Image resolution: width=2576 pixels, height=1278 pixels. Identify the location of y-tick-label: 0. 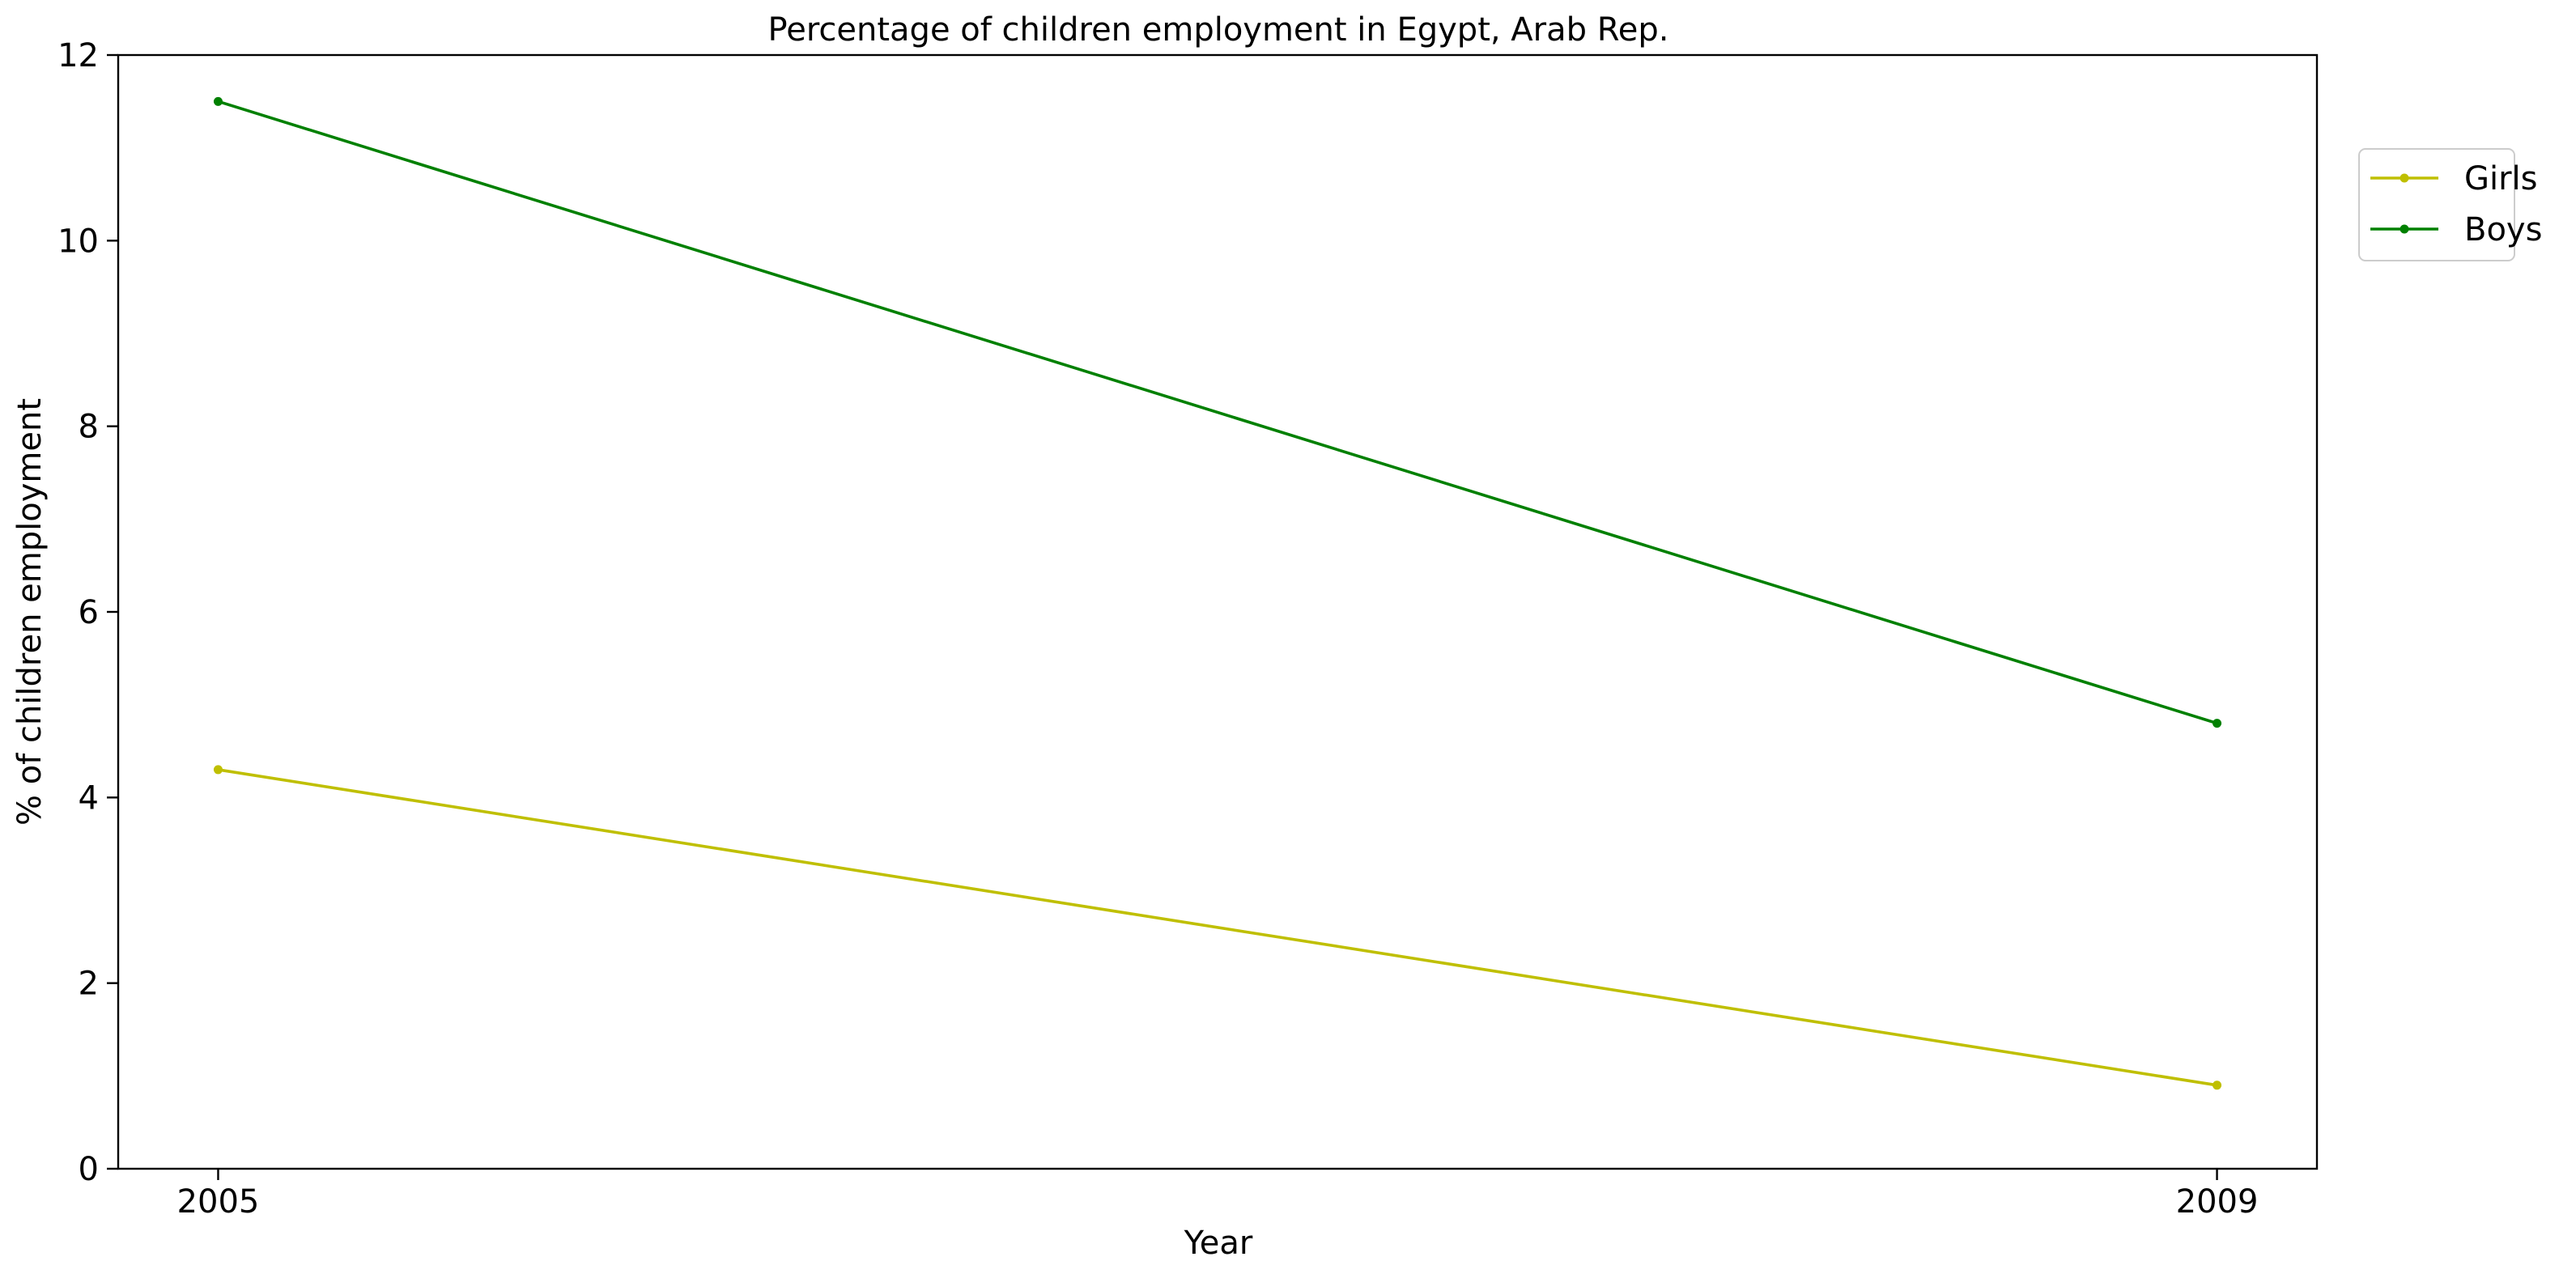
(89, 1169).